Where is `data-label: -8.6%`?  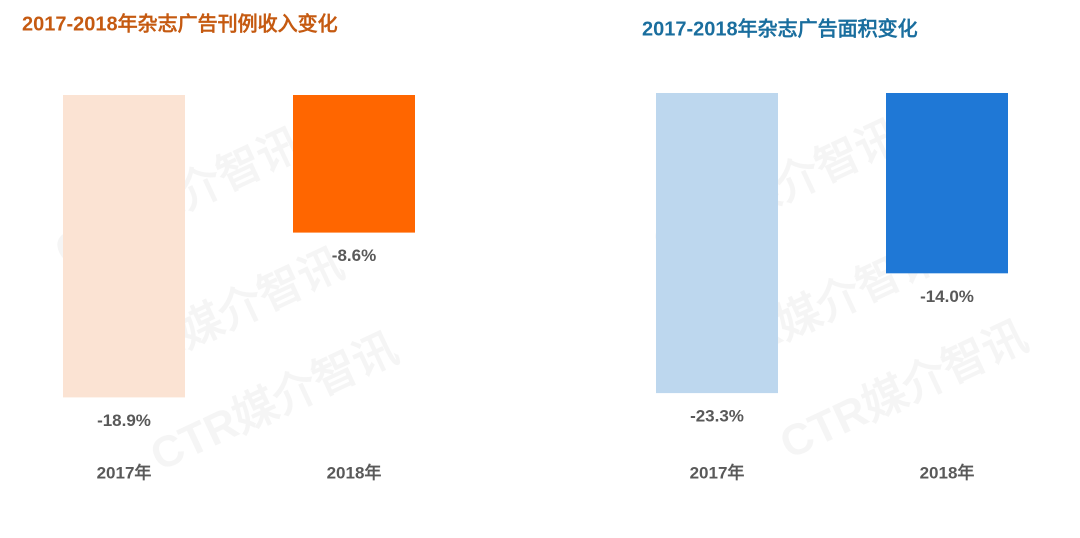
data-label: -8.6% is located at coordinates (354, 255).